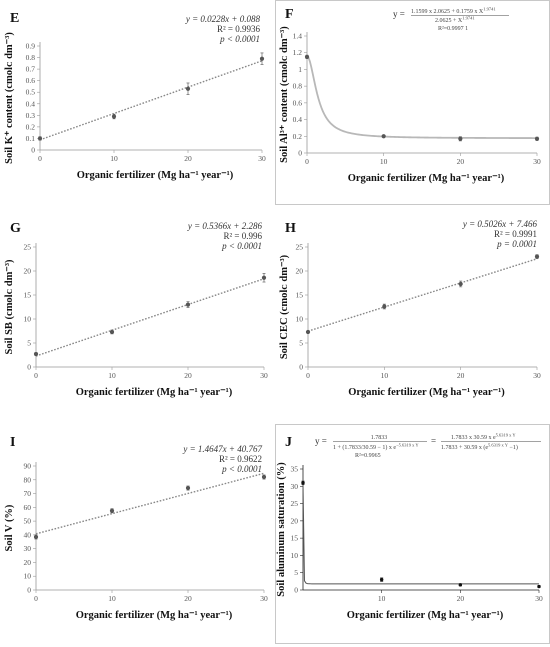  Describe the element at coordinates (222, 449) in the screenshot. I see `equation-line: y = 1.4647x + 40.767` at that location.